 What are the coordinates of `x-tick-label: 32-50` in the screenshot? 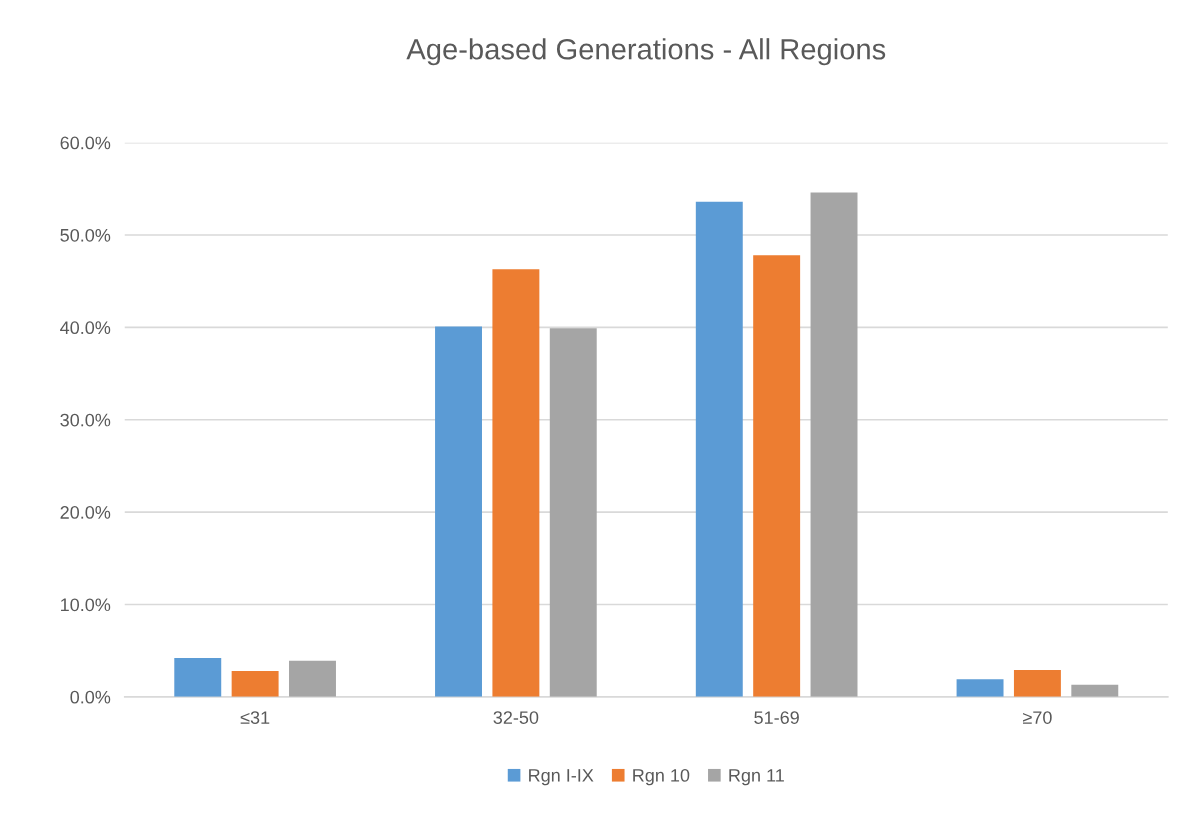 It's located at (516, 717).